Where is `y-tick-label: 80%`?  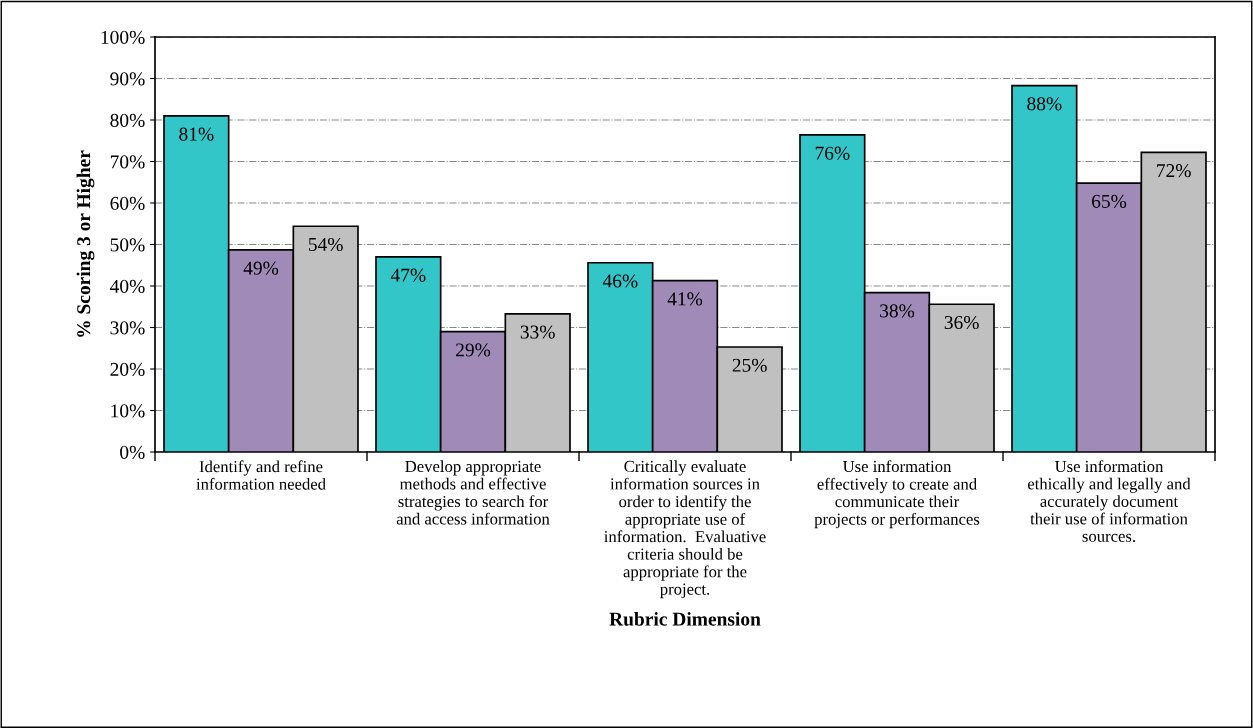
y-tick-label: 80% is located at coordinates (127, 120).